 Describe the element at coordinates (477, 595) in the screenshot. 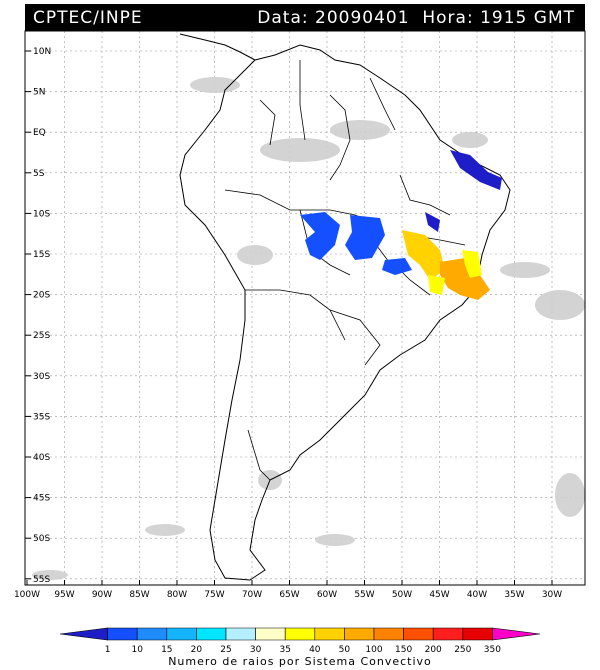

I see `lon-label: 40W` at that location.